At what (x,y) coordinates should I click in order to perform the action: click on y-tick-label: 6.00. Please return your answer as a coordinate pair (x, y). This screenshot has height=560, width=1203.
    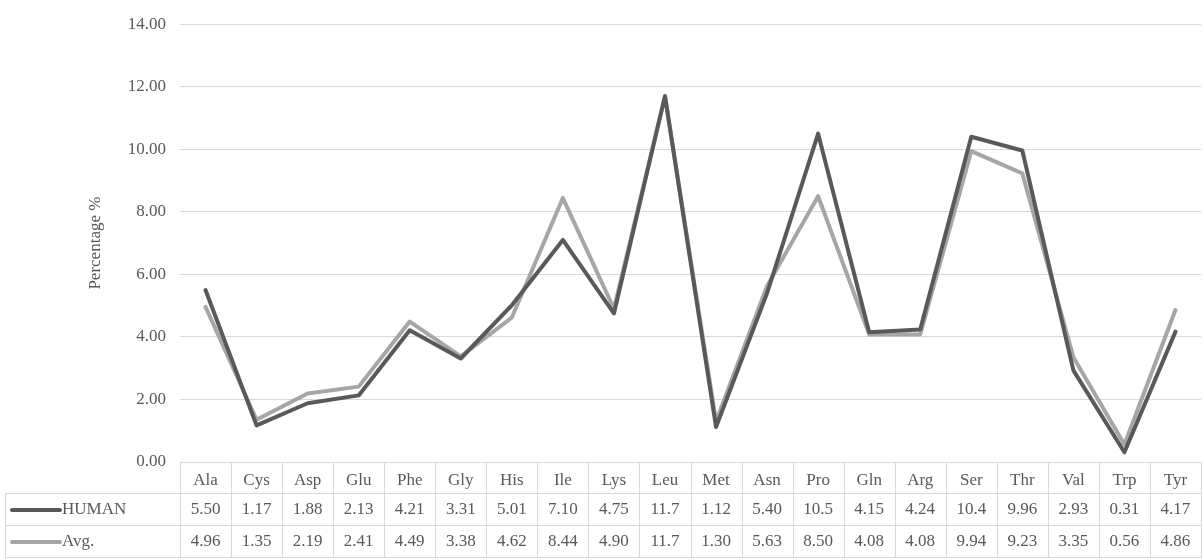
    Looking at the image, I should click on (151, 273).